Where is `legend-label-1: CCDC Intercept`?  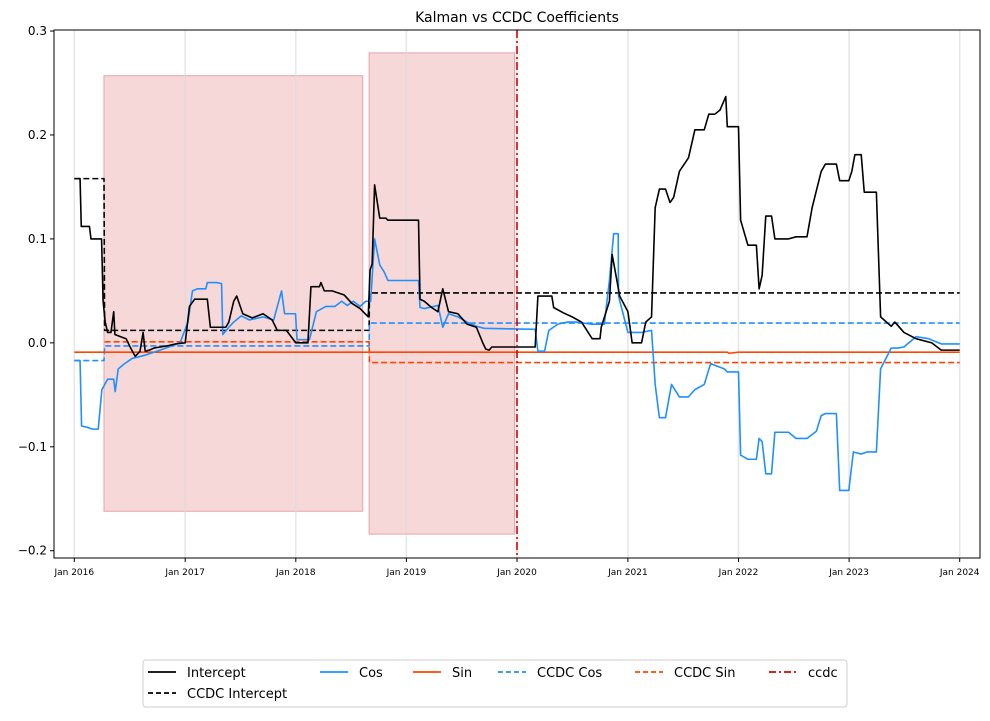 legend-label-1: CCDC Intercept is located at coordinates (237, 694).